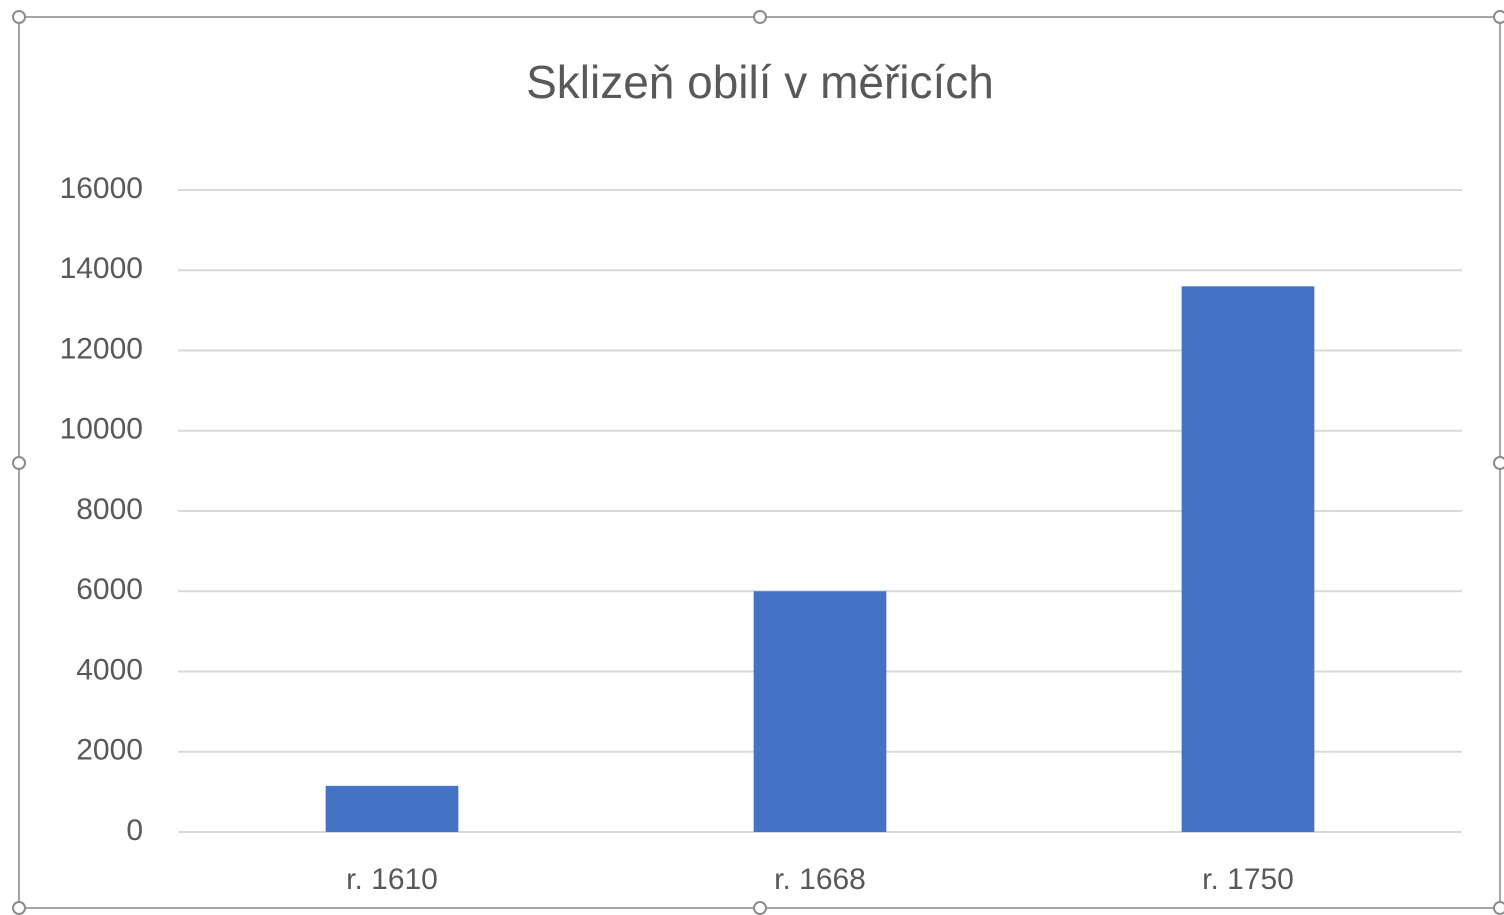 The height and width of the screenshot is (915, 1504). I want to click on y-tick-label: 8000, so click(109, 509).